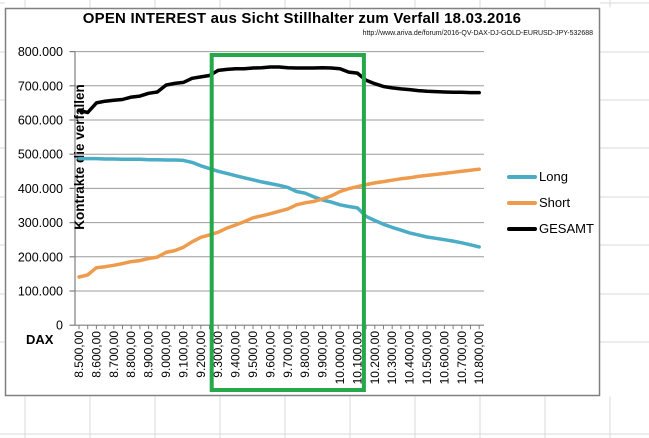 Image resolution: width=649 pixels, height=438 pixels. I want to click on legend-item-long: Long, so click(550, 176).